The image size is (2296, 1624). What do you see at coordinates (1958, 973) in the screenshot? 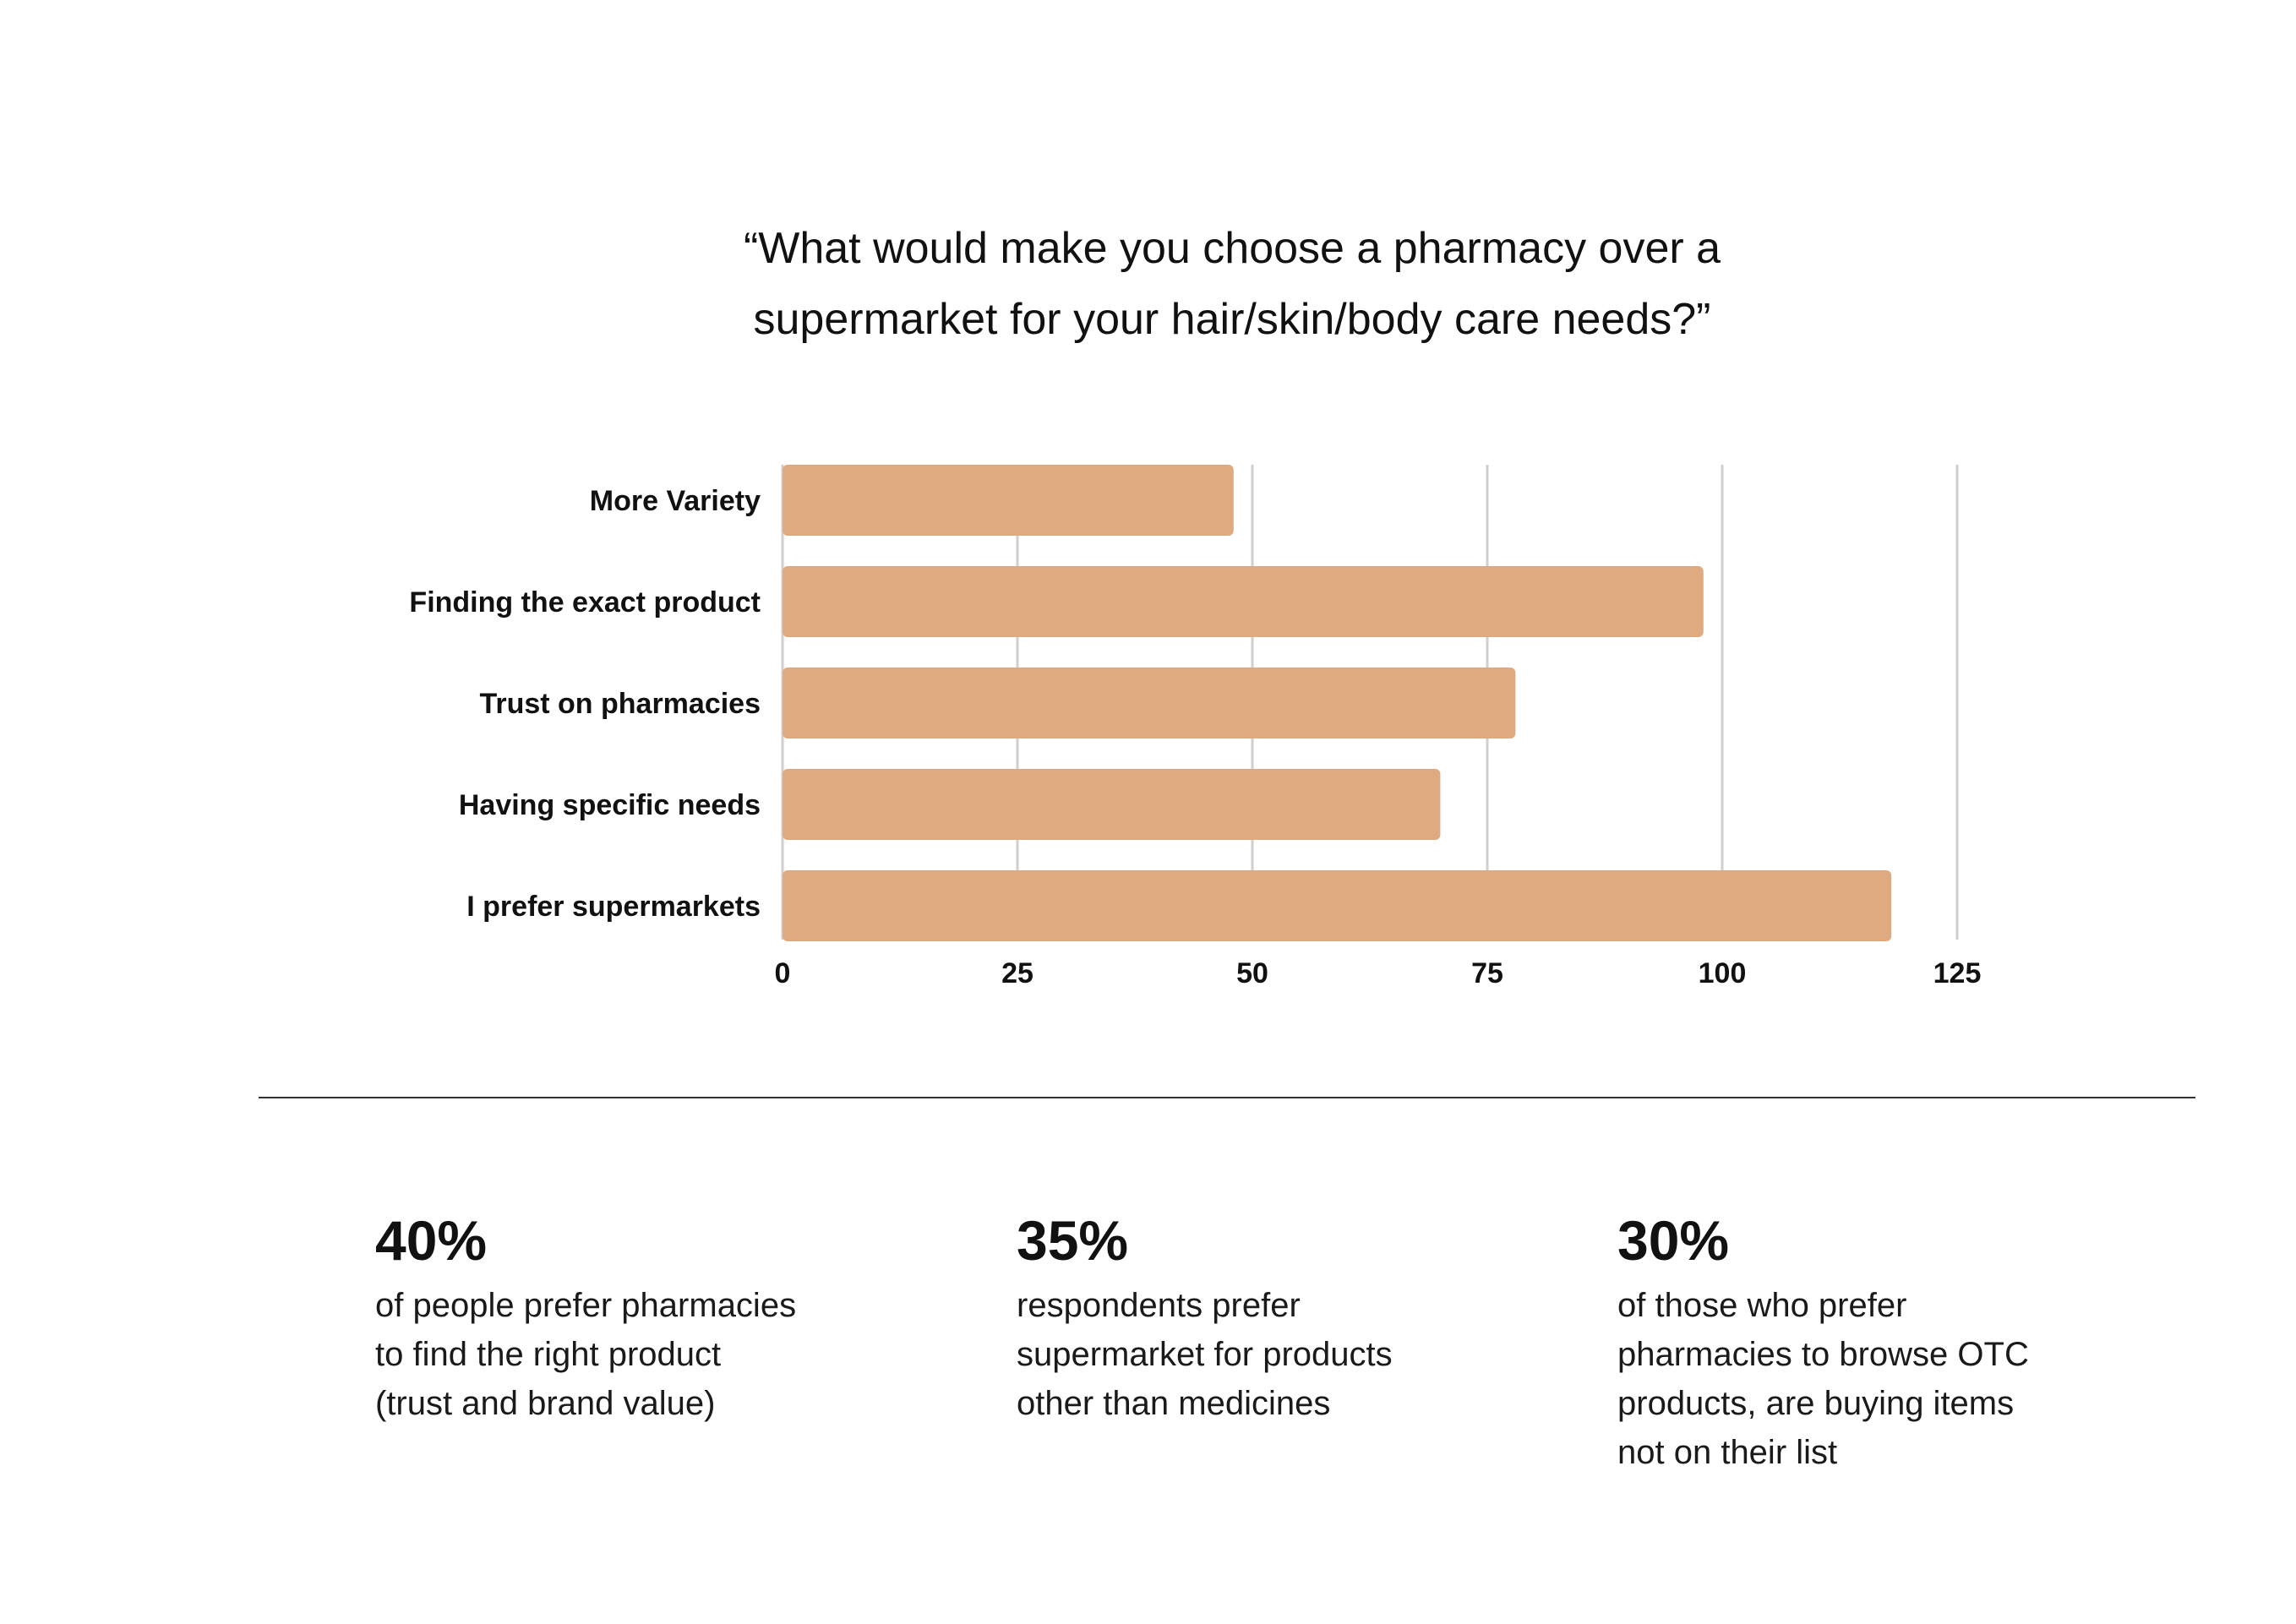
I see `x-tick-label: 125` at bounding box center [1958, 973].